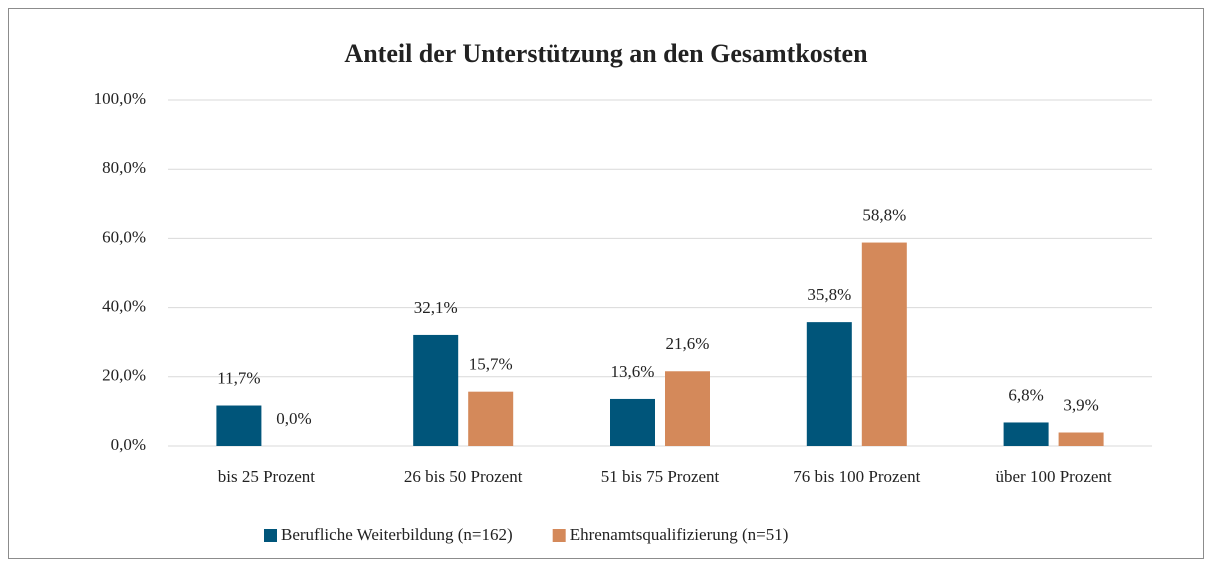 The image size is (1212, 567). I want to click on y-tick-label: 100,0%, so click(120, 98).